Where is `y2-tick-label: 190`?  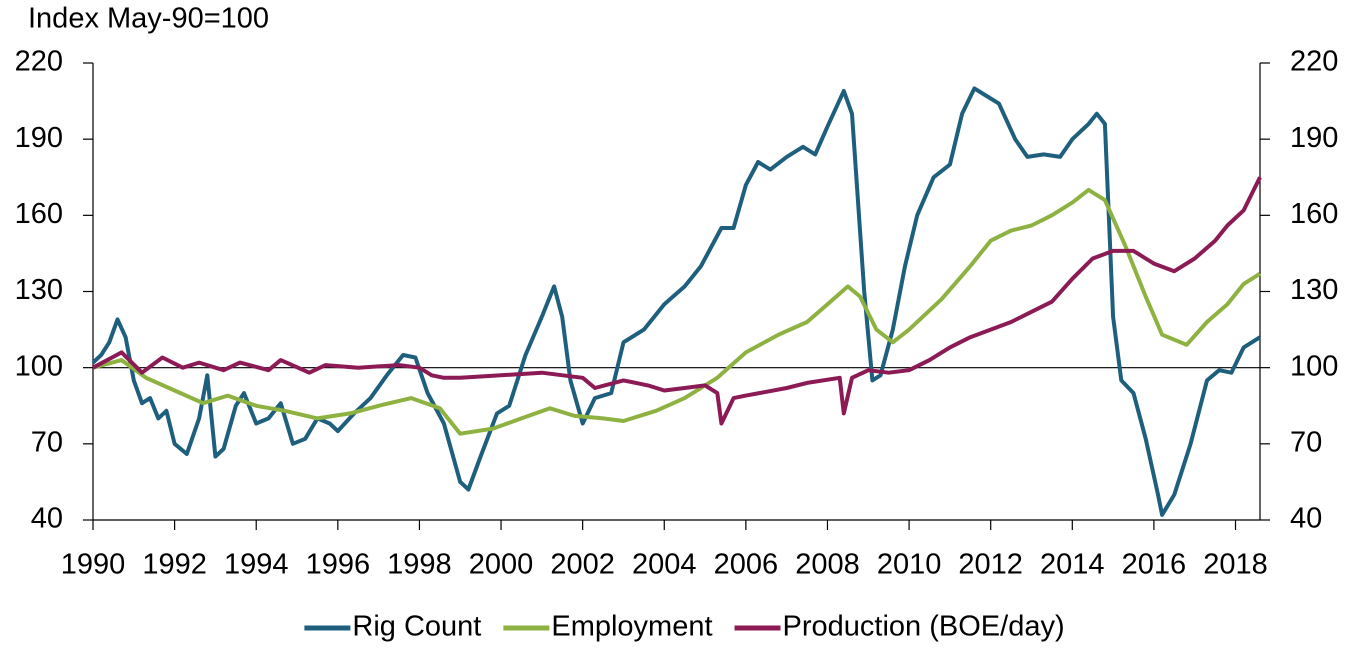
y2-tick-label: 190 is located at coordinates (1314, 138).